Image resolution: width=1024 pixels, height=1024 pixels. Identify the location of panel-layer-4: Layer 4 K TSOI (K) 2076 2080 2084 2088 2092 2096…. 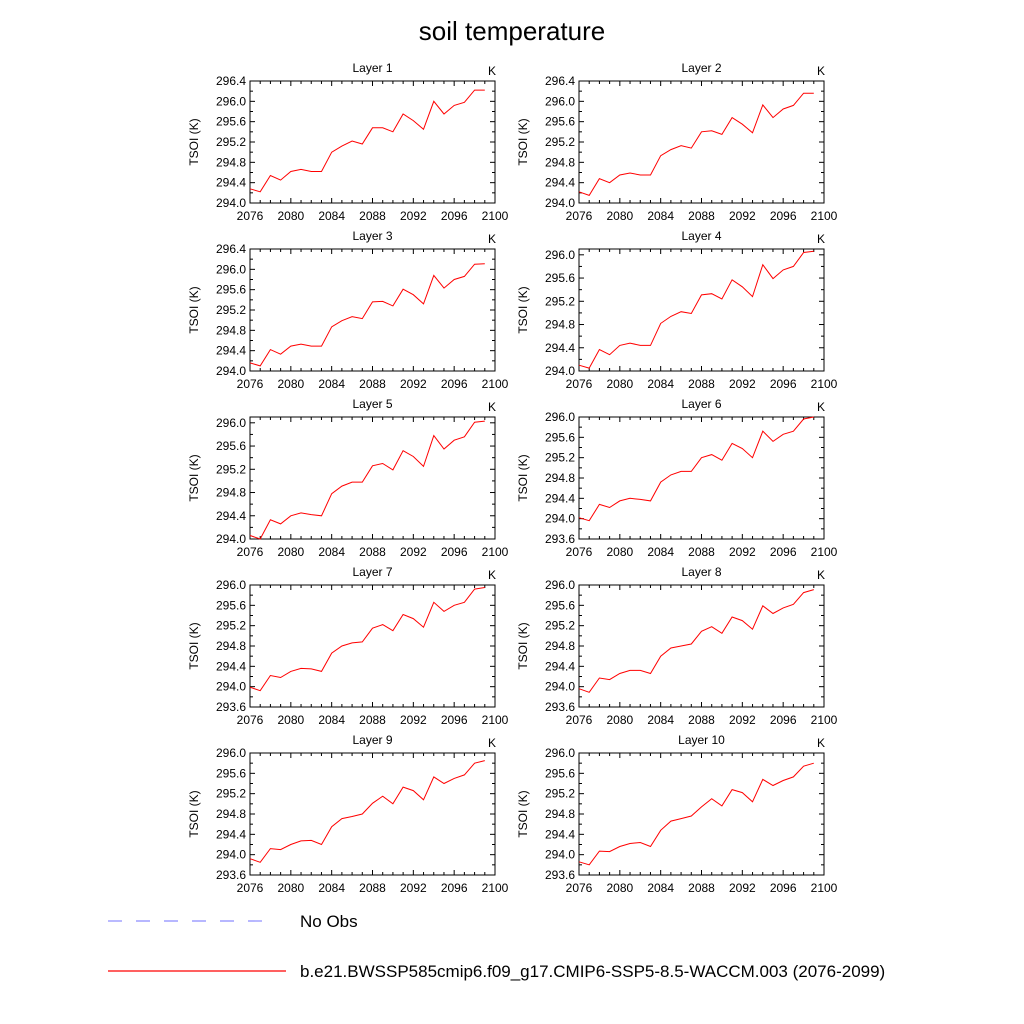
(677, 310).